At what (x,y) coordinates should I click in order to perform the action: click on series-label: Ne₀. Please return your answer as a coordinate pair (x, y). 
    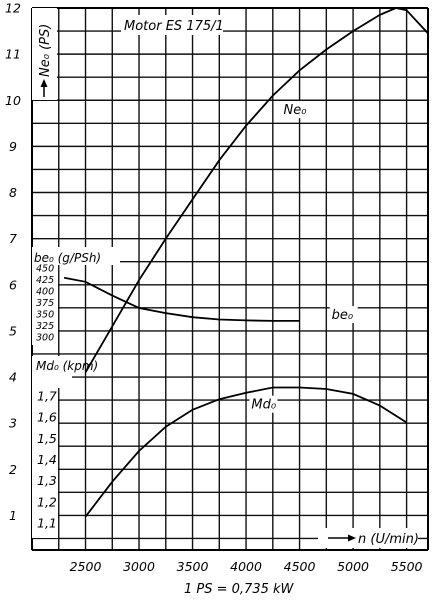
    Looking at the image, I should click on (296, 110).